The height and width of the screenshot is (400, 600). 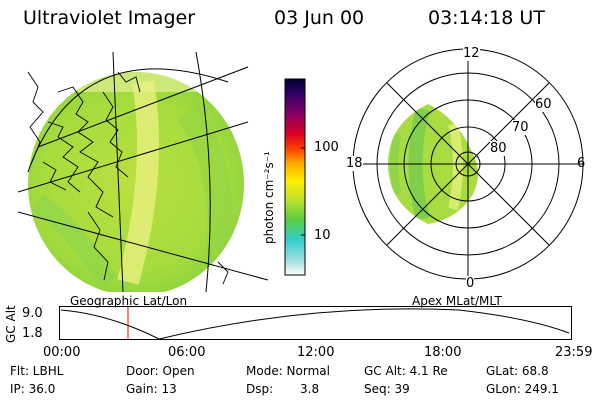 What do you see at coordinates (574, 352) in the screenshot?
I see `time-tick-4: 23:59` at bounding box center [574, 352].